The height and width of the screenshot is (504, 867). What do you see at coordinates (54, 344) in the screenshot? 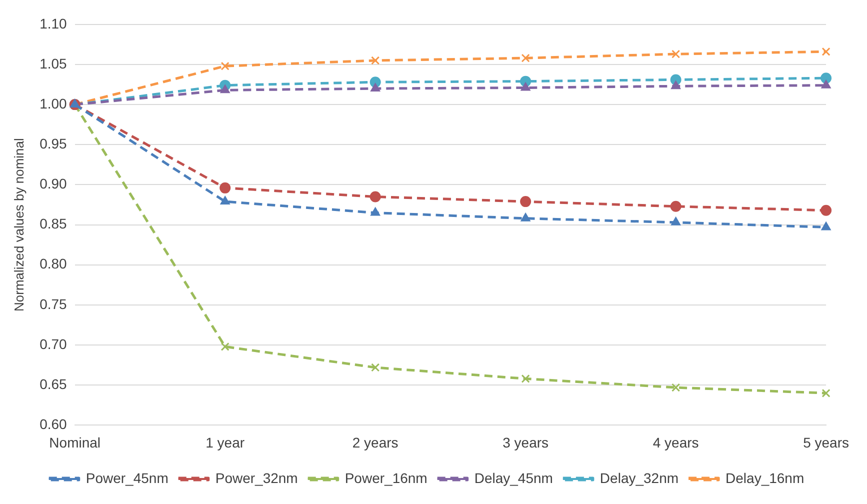
I see `y-tick-label: 0.70` at bounding box center [54, 344].